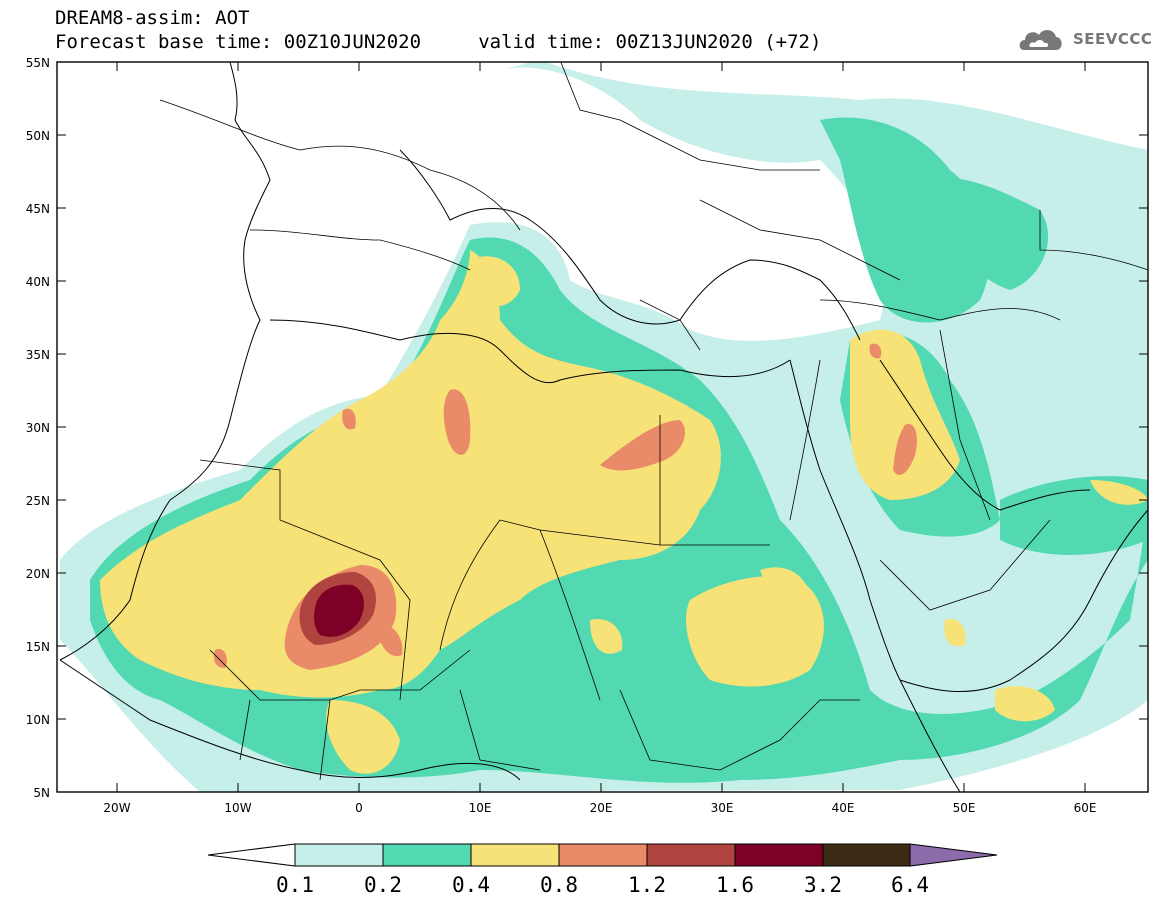  Describe the element at coordinates (964, 808) in the screenshot. I see `lon-tick-label: 50E` at that location.